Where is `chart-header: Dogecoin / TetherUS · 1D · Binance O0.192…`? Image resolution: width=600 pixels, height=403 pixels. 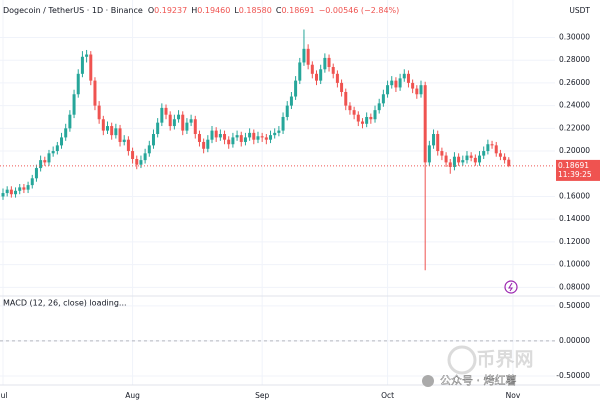 chart-header: Dogecoin / TetherUS · 1D · Binance O0.192… is located at coordinates (201, 10).